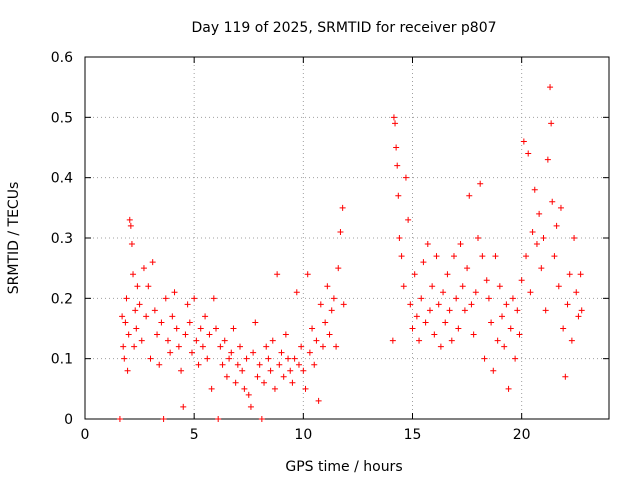 This screenshot has width=640, height=480. What do you see at coordinates (62, 58) in the screenshot?
I see `y-tick-label: 0.6` at bounding box center [62, 58].